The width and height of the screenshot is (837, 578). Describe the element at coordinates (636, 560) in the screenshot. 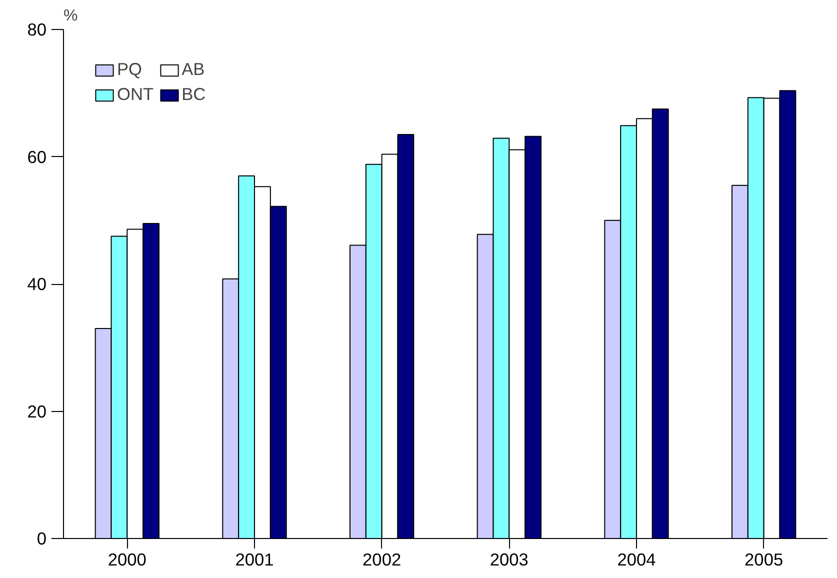

I see `x-tick-label: 2004` at that location.